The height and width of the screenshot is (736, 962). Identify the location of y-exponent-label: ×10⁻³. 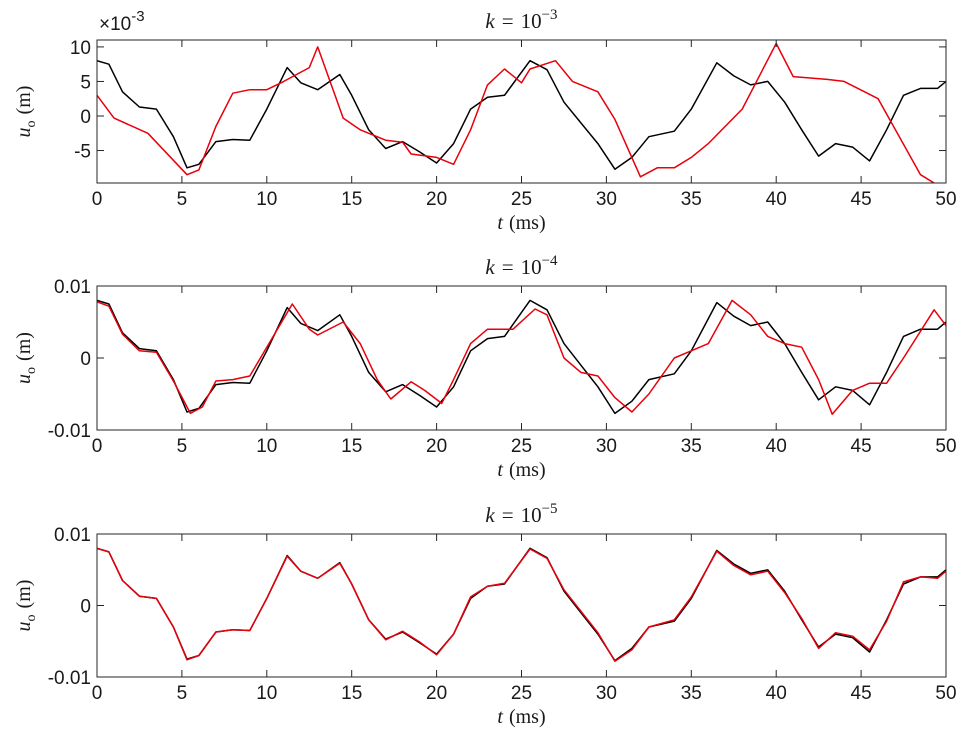
(122, 21).